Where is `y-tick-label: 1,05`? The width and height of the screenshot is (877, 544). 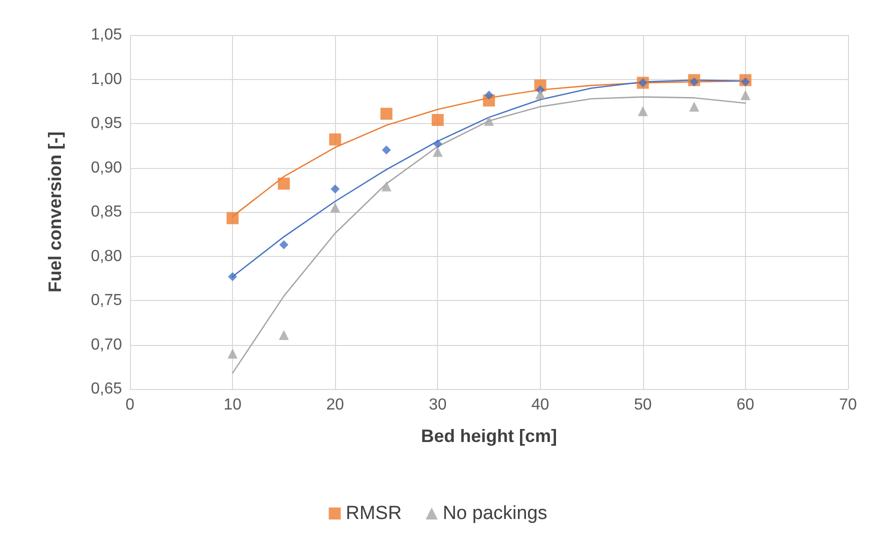 y-tick-label: 1,05 is located at coordinates (106, 35).